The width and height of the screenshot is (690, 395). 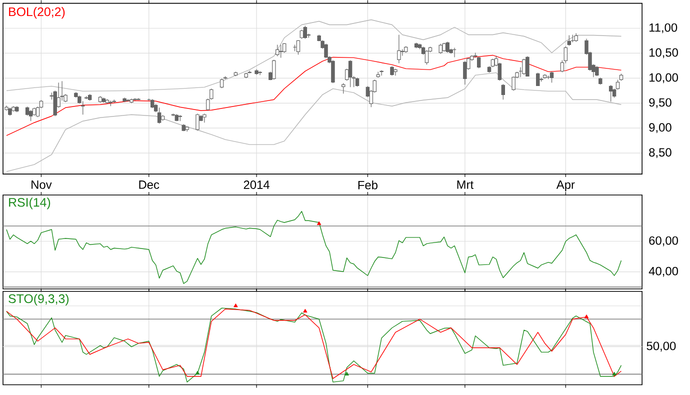 I want to click on y-tick-label: 8,50, so click(x=660, y=153).